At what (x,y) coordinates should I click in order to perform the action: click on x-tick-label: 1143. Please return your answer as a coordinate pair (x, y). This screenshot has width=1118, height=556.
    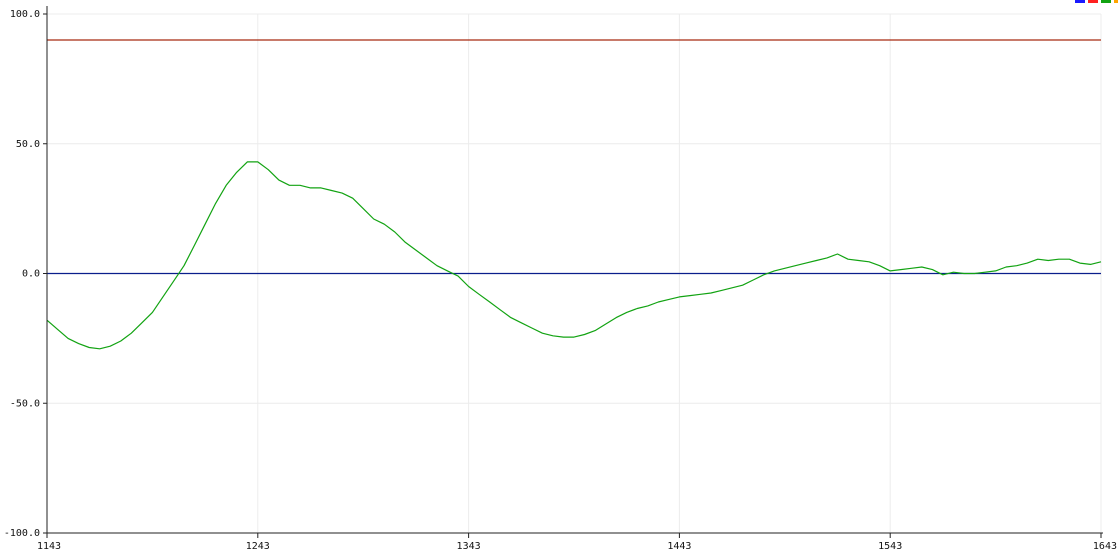
    Looking at the image, I should click on (49, 546).